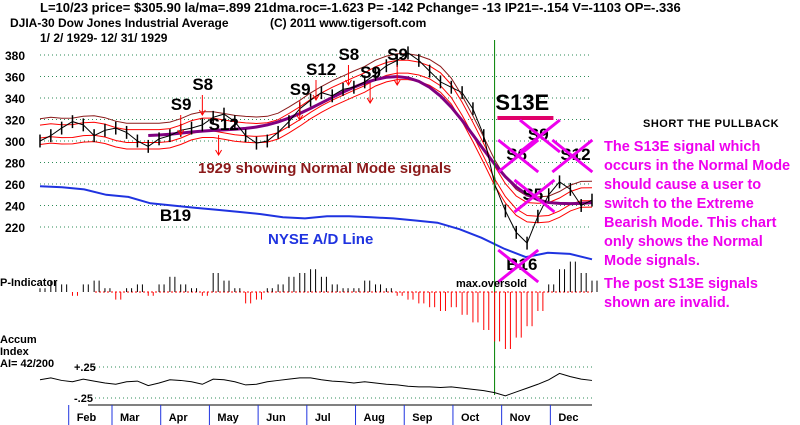 Image resolution: width=800 pixels, height=425 pixels. Describe the element at coordinates (179, 418) in the screenshot. I see `month-label: Apr` at that location.